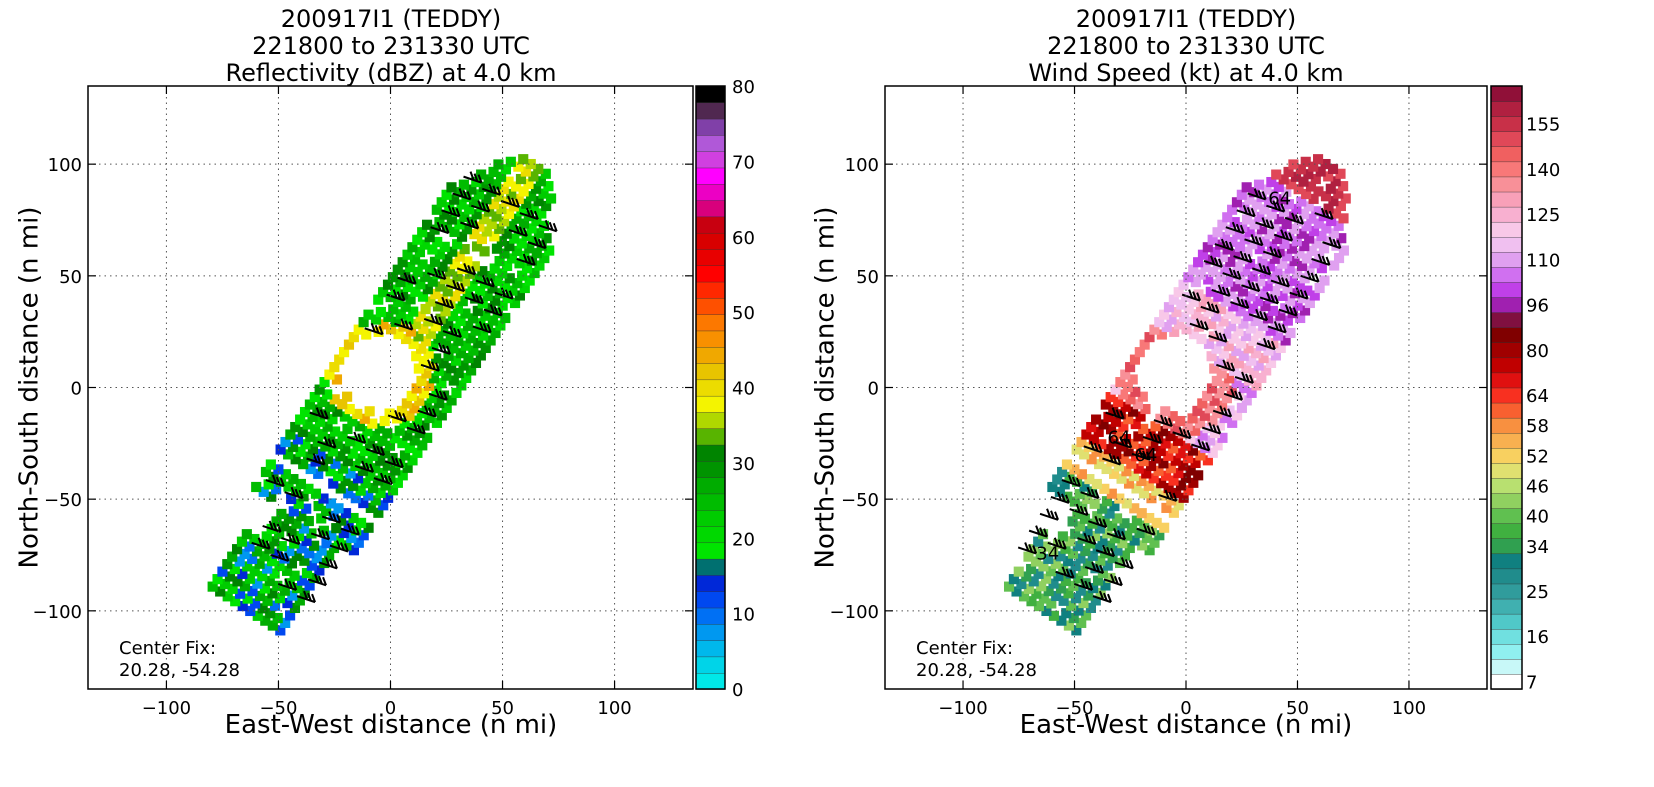 This screenshot has width=1654, height=787. Describe the element at coordinates (1185, 73) in the screenshot. I see `chart-title-line: Wind Speed (kt) at 4.0 km` at that location.